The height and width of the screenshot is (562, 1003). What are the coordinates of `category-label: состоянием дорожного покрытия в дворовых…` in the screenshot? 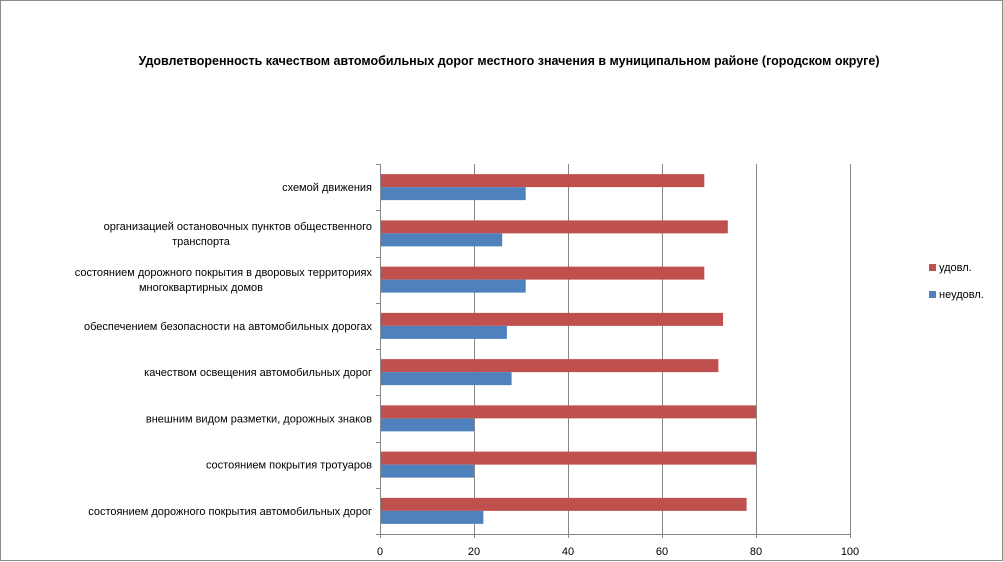 It's located at (224, 273).